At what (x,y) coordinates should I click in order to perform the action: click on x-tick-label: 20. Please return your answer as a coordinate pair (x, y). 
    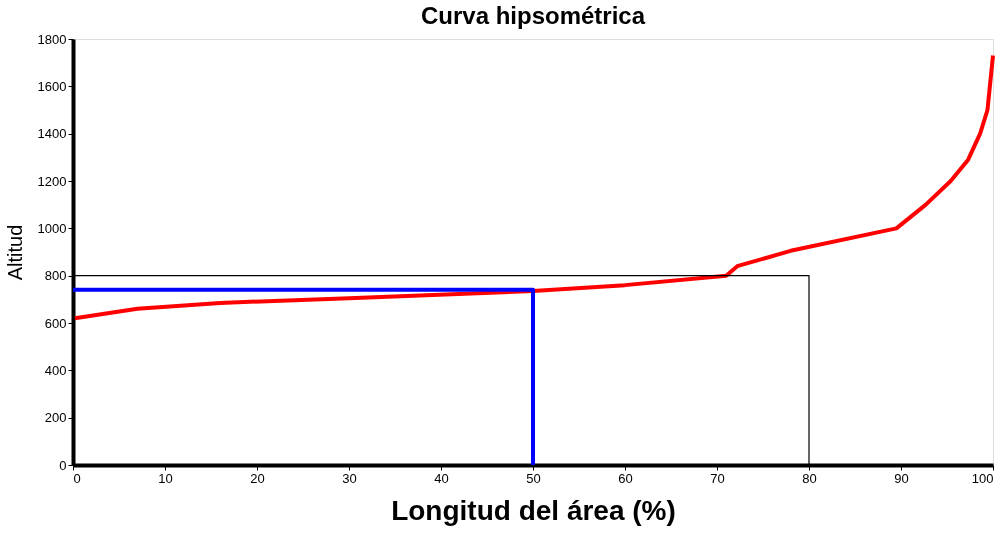
    Looking at the image, I should click on (257, 478).